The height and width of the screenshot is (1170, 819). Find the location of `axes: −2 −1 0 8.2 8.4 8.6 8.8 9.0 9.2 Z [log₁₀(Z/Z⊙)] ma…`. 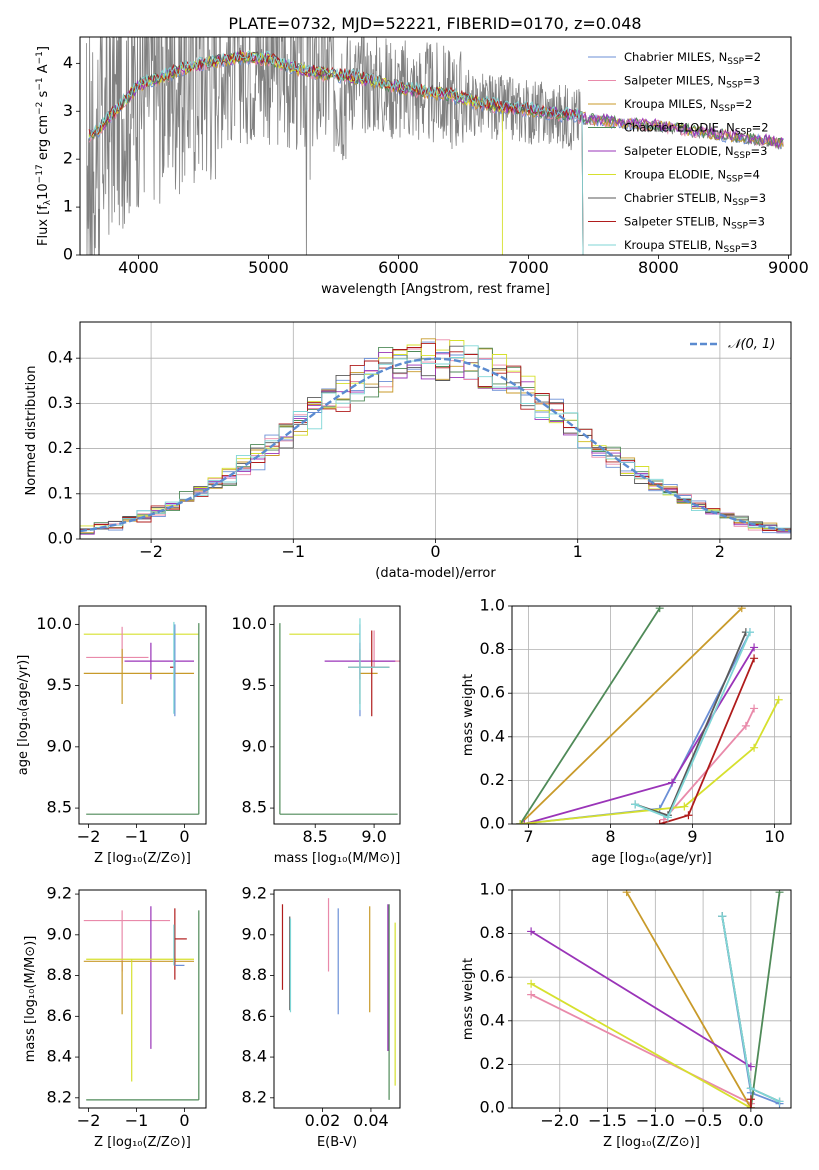

axes: −2 −1 0 8.2 8.4 8.6 8.8 9.0 9.2 Z [log₁₀(Z/Z⊙)] ma… is located at coordinates (115, 1017).